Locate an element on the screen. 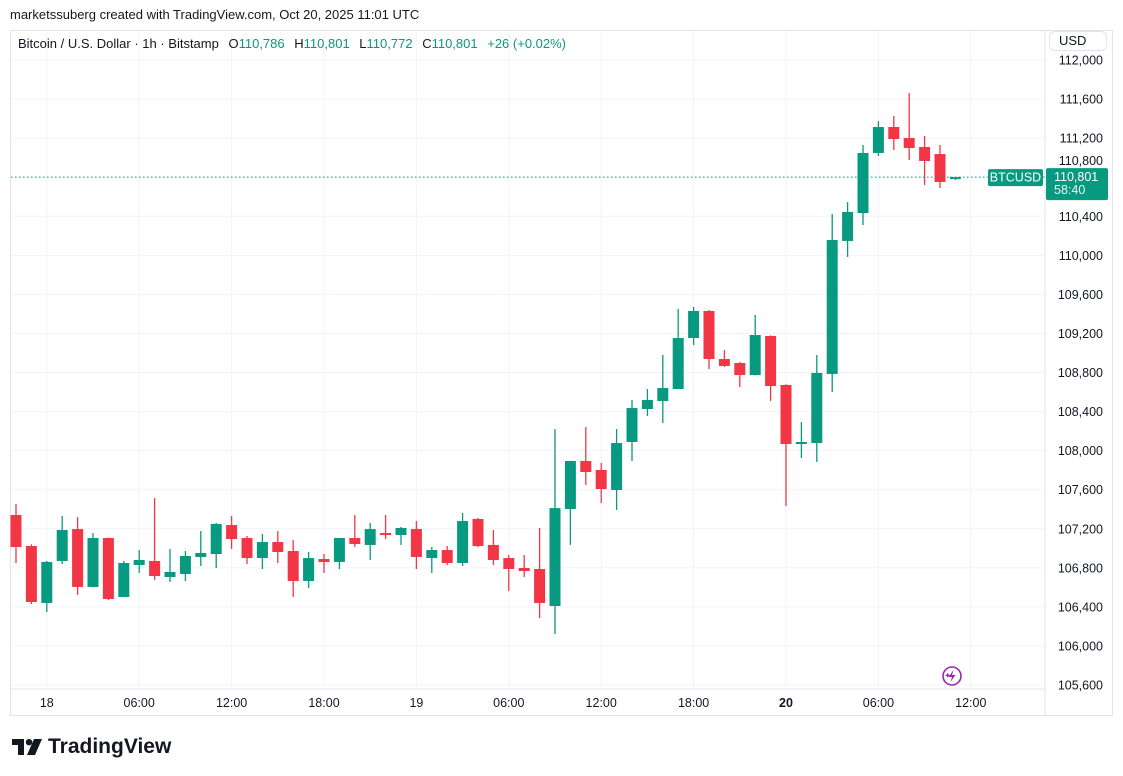  x-tick-label: 18:00 is located at coordinates (323, 703).